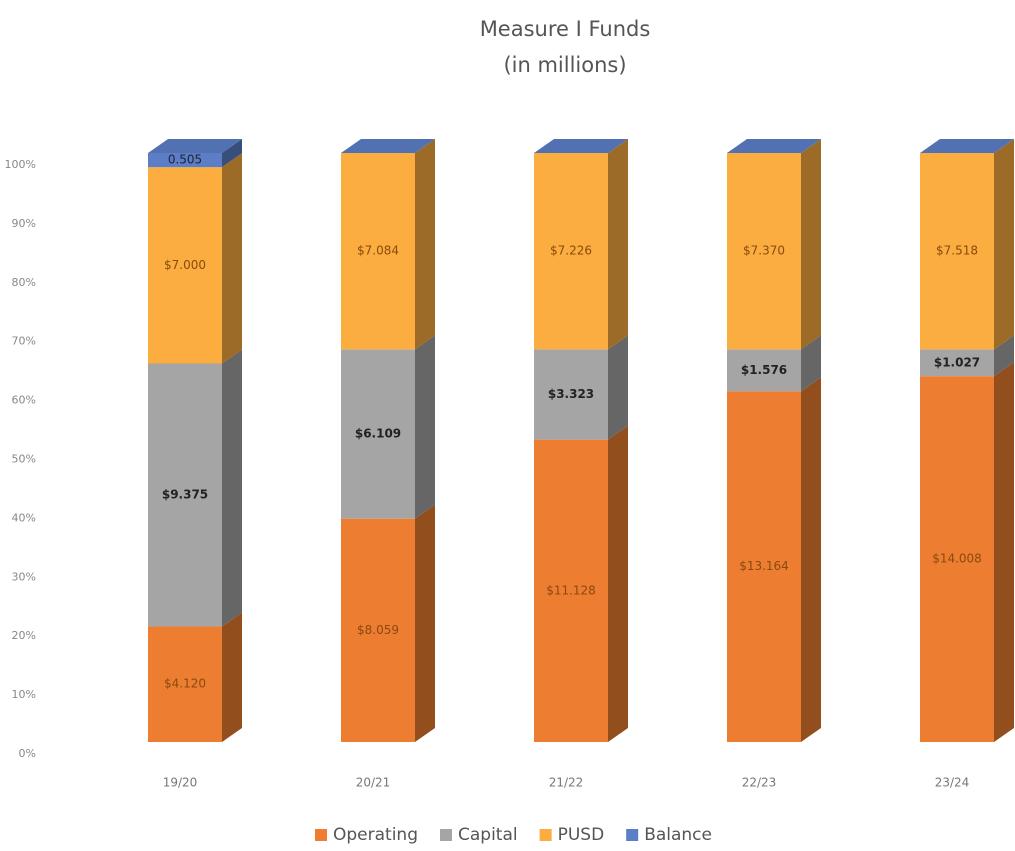  I want to click on data-label: $3.323, so click(571, 394).